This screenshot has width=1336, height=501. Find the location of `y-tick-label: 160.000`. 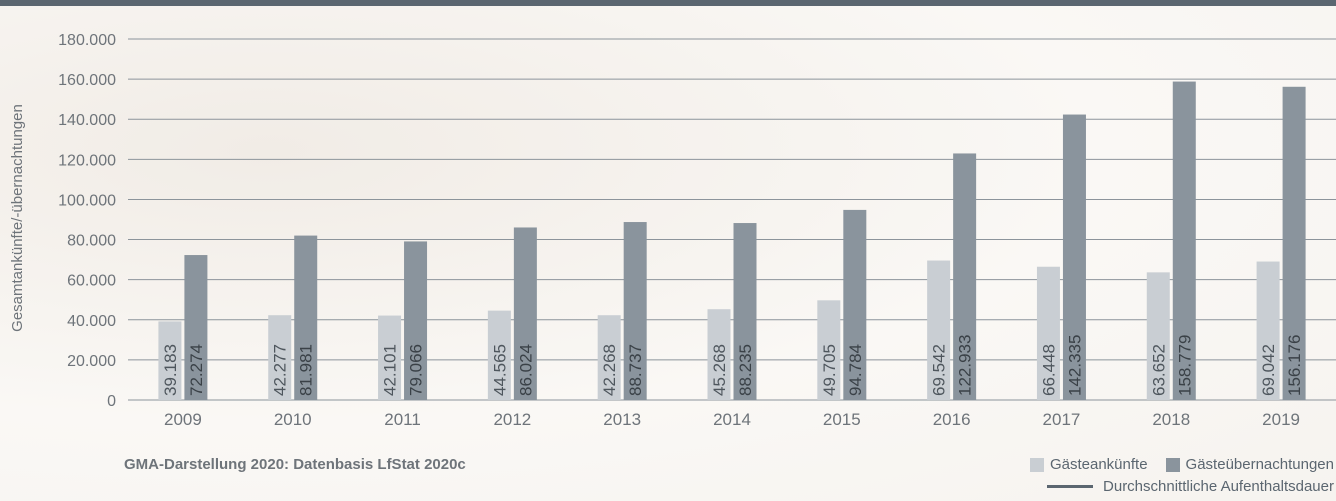

y-tick-label: 160.000 is located at coordinates (87, 80).